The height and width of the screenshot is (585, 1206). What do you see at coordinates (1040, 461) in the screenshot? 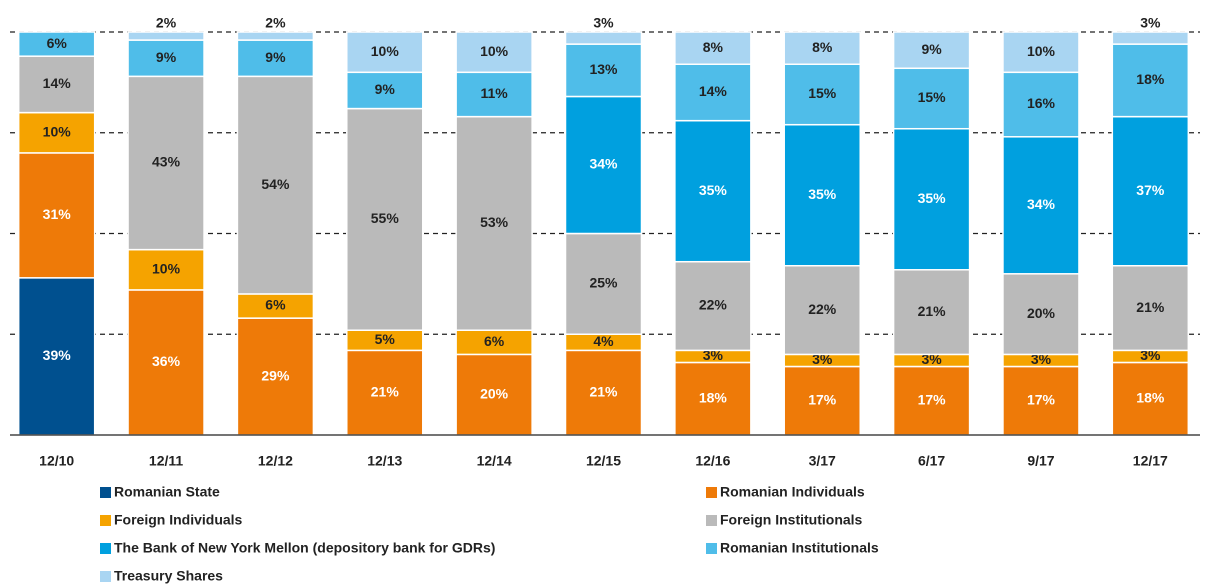
I see `x-tick-label: 9/17` at bounding box center [1040, 461].